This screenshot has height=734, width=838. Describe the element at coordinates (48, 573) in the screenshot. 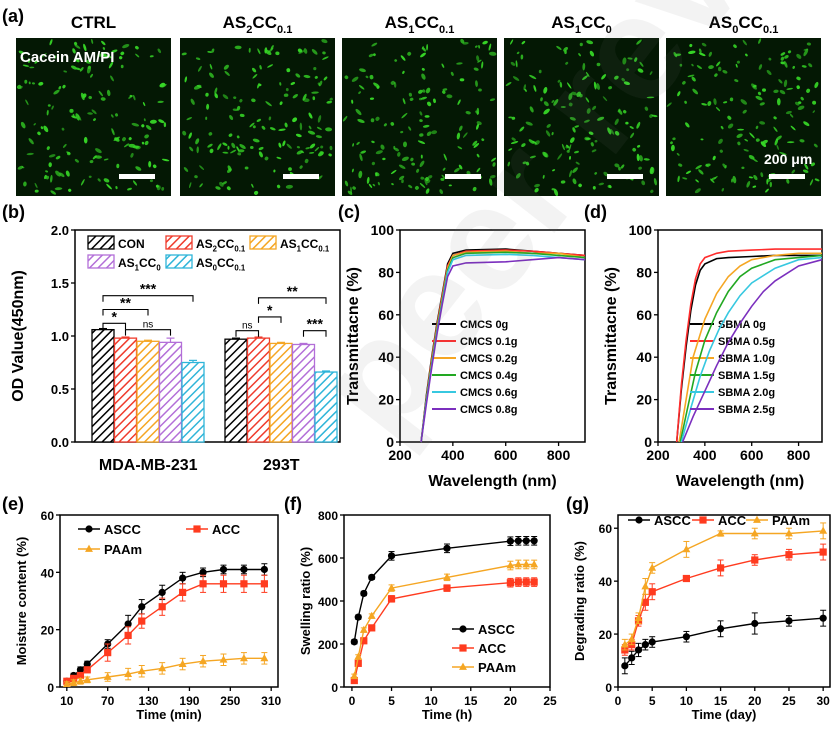

I see `y-tick-label: 40` at that location.